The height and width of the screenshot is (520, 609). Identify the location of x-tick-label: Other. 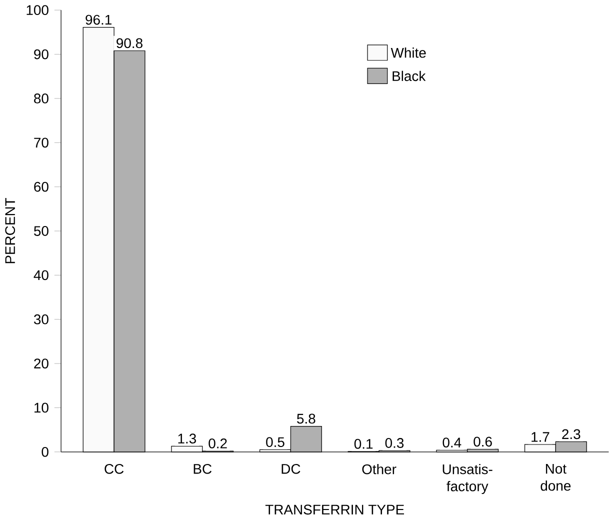
(379, 469).